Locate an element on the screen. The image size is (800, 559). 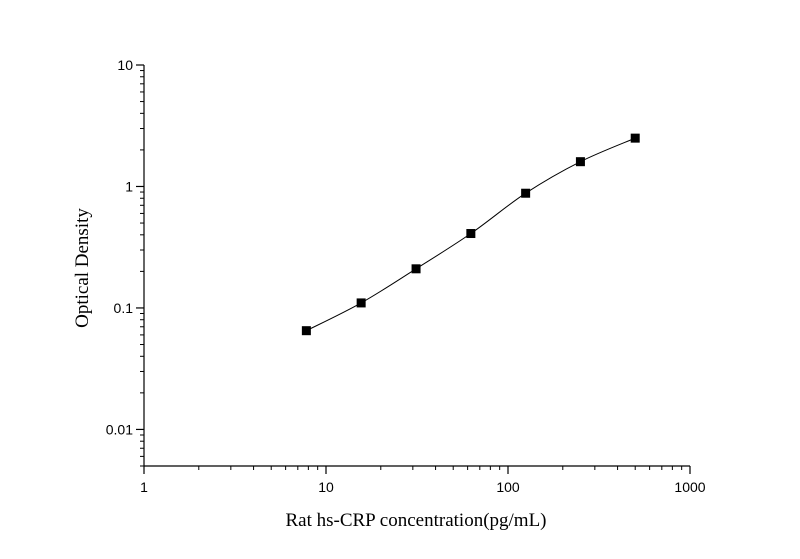
y-tick-label: 1 is located at coordinates (129, 186).